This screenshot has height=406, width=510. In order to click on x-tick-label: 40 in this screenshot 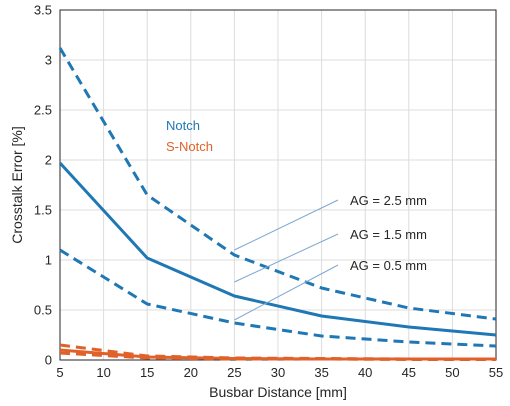, I will do `click(365, 372)`.